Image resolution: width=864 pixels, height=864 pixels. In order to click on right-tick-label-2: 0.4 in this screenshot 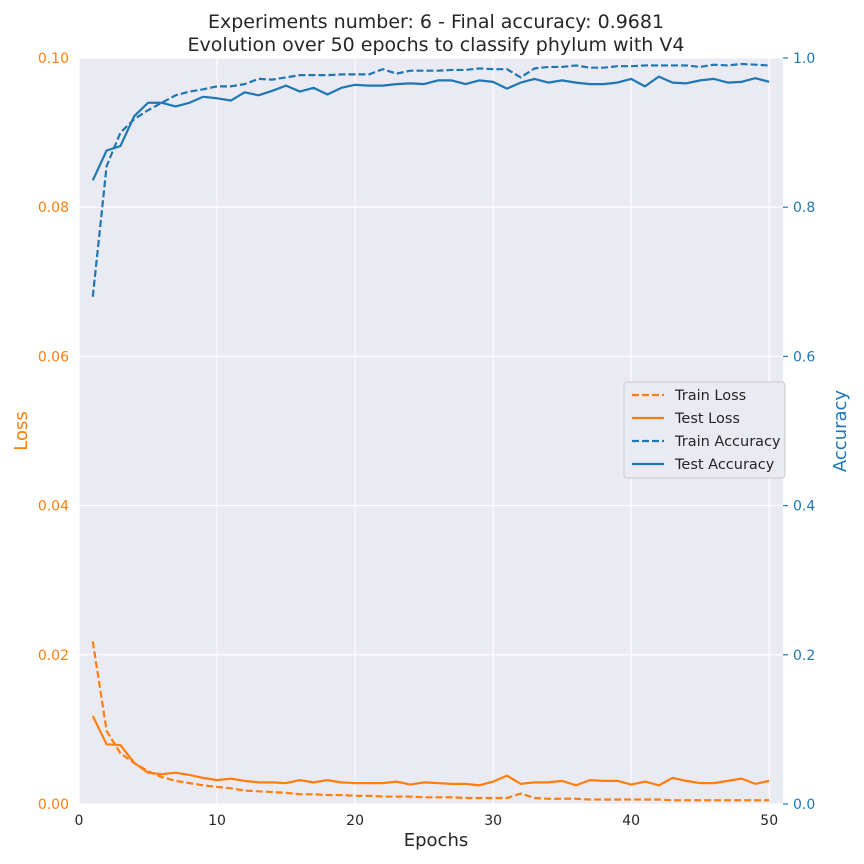, I will do `click(804, 507)`.